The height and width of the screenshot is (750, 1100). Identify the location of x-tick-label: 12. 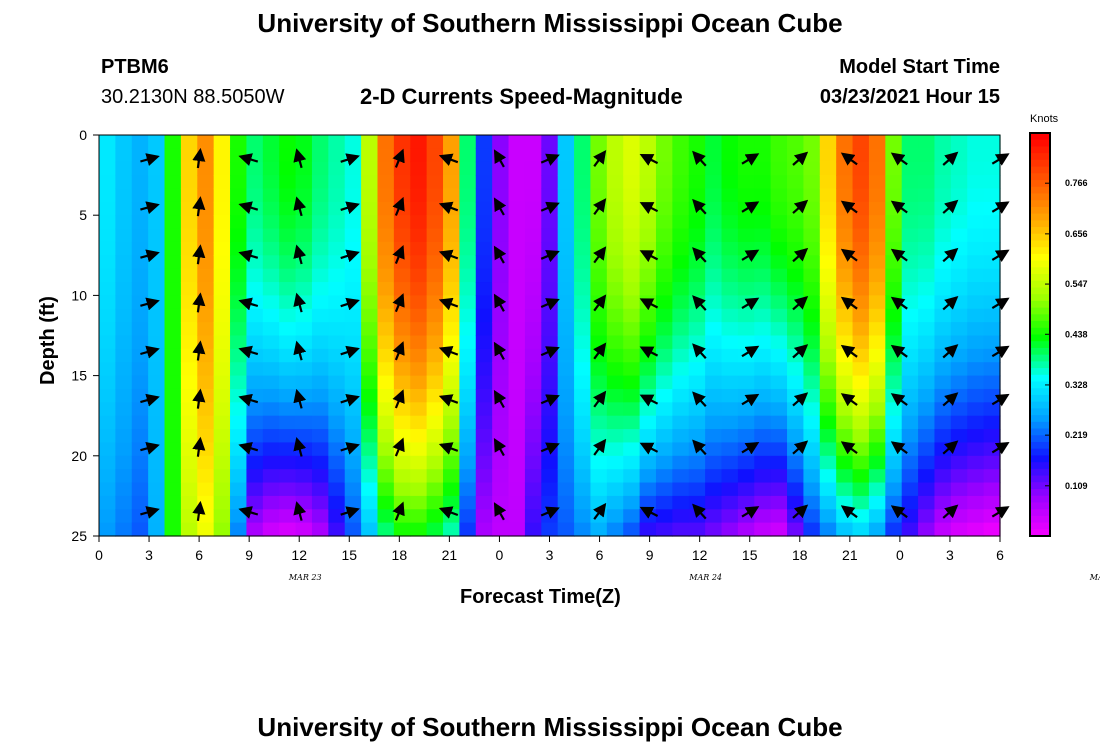
(700, 555).